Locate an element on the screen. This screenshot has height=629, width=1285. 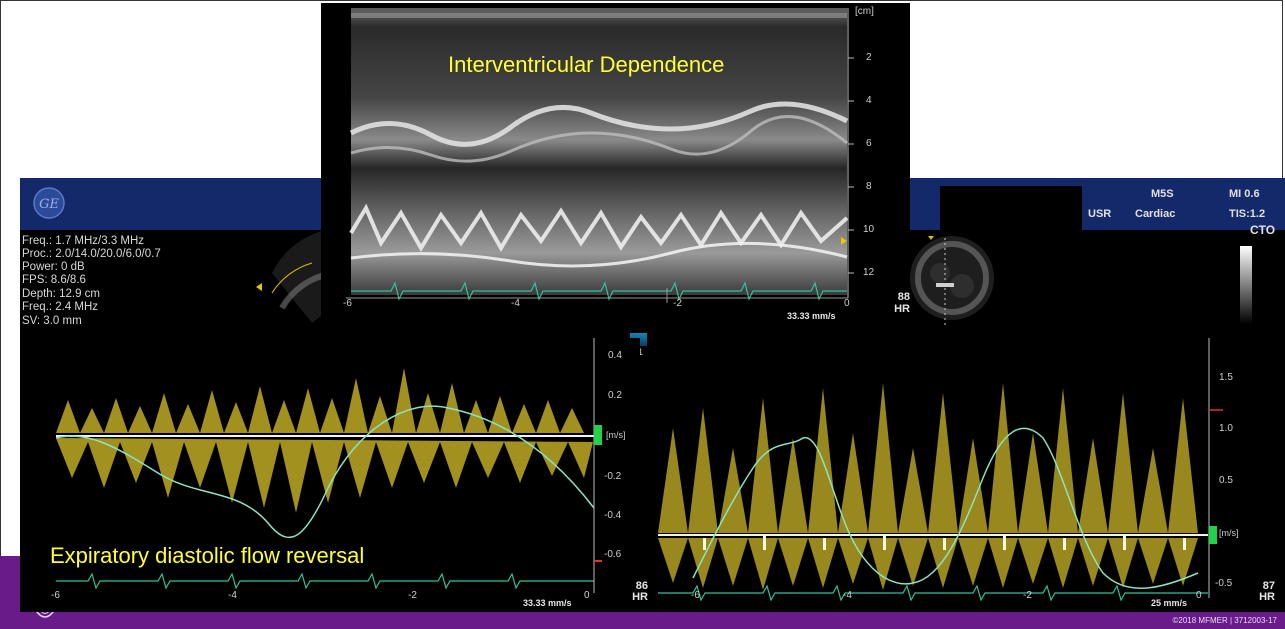
velocity-tick-label: 0.4 is located at coordinates (615, 355).